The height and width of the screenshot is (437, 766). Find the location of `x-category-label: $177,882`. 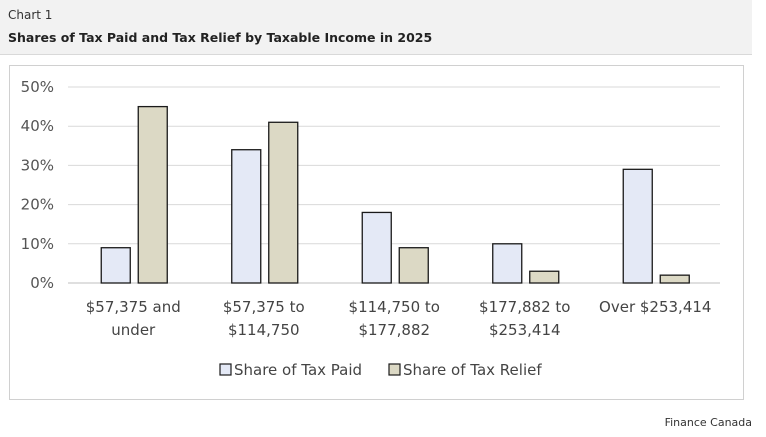

x-category-label: $177,882 is located at coordinates (394, 330).